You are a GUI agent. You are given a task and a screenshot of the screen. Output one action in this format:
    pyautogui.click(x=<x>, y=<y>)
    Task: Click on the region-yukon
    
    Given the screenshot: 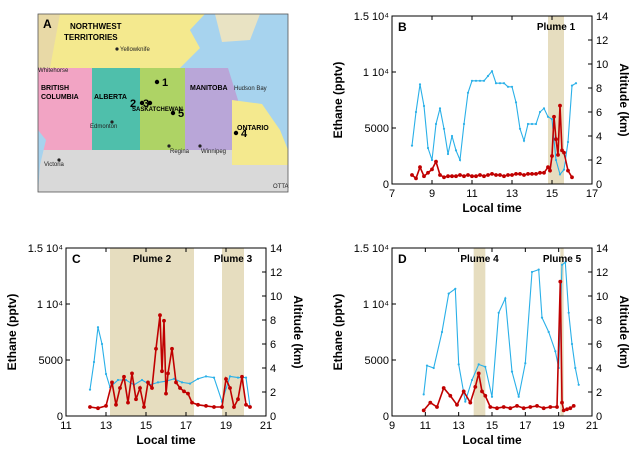 What is the action you would take?
    pyautogui.click(x=49, y=41)
    